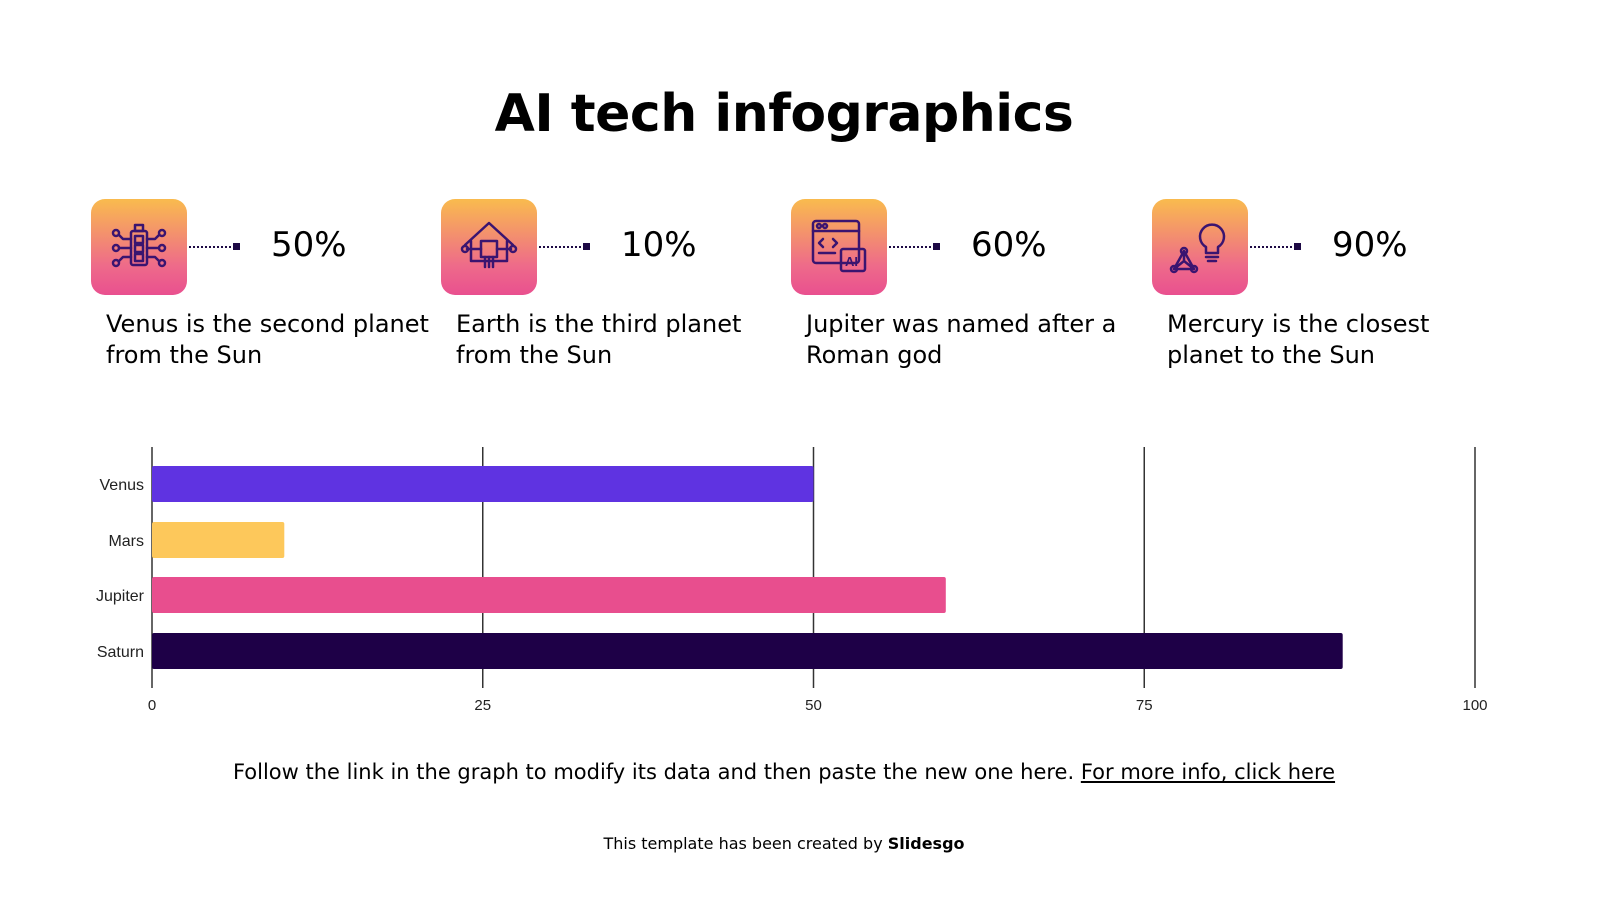 The height and width of the screenshot is (900, 1600). What do you see at coordinates (309, 245) in the screenshot?
I see `stat-percent: 50%` at bounding box center [309, 245].